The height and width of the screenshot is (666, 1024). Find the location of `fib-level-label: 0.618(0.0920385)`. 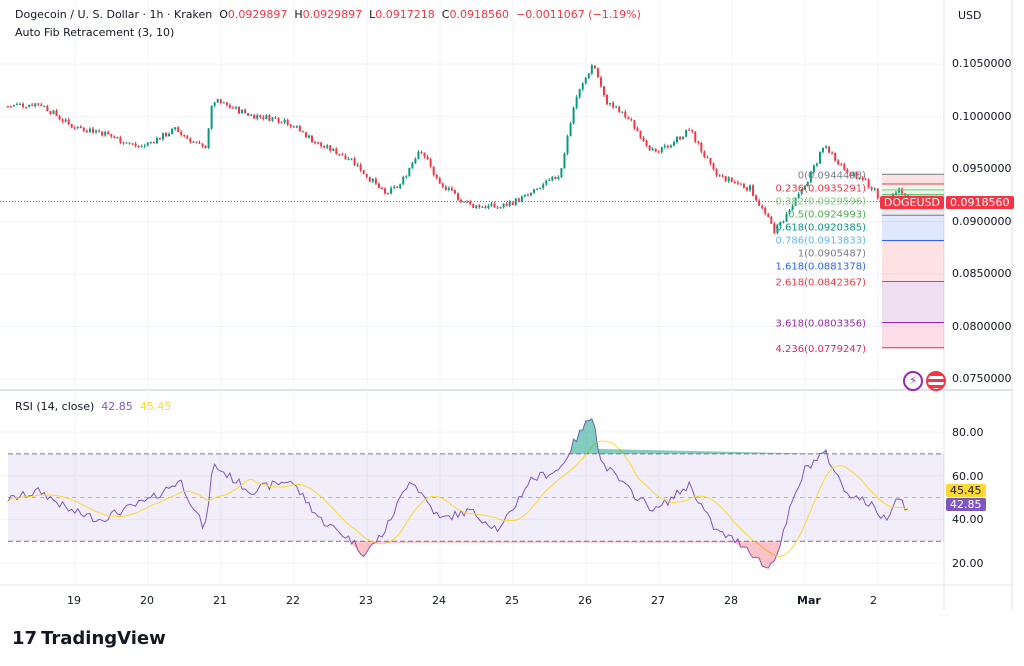

fib-level-label: 0.618(0.0920385) is located at coordinates (820, 227).